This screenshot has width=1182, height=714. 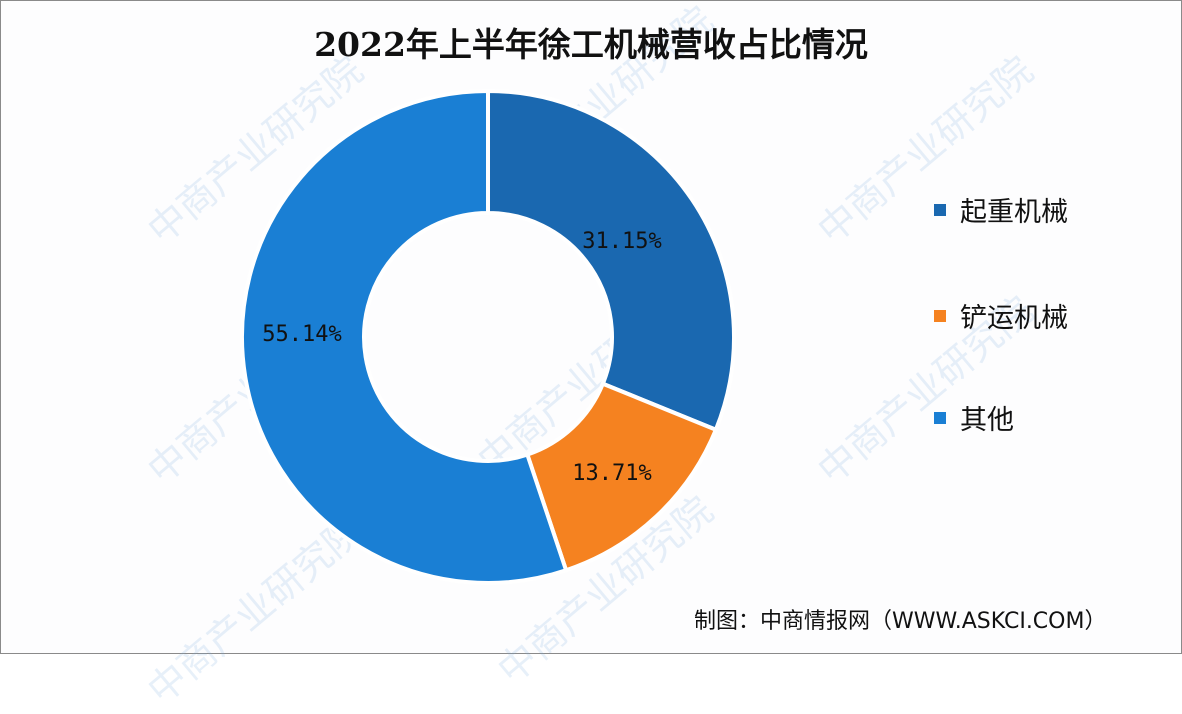 I want to click on slice-value-label: 55.14%, so click(x=301, y=334).